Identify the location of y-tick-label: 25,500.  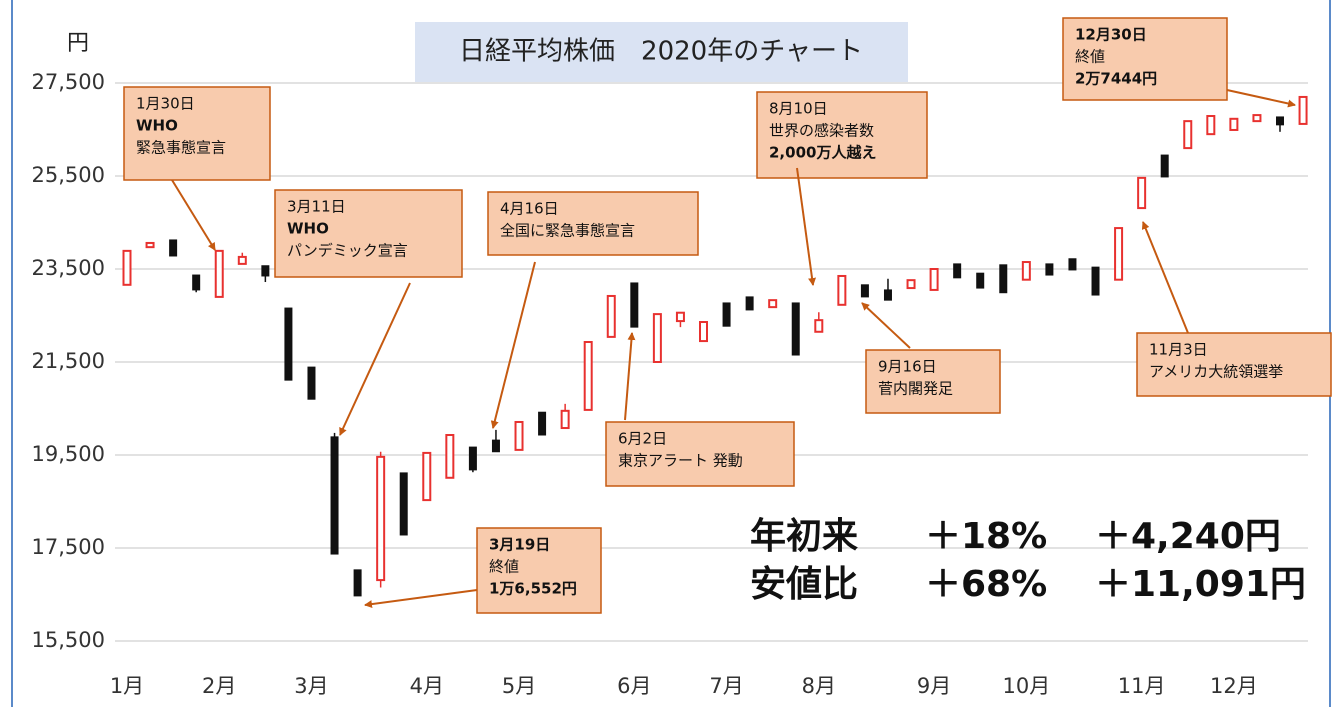
(68, 175).